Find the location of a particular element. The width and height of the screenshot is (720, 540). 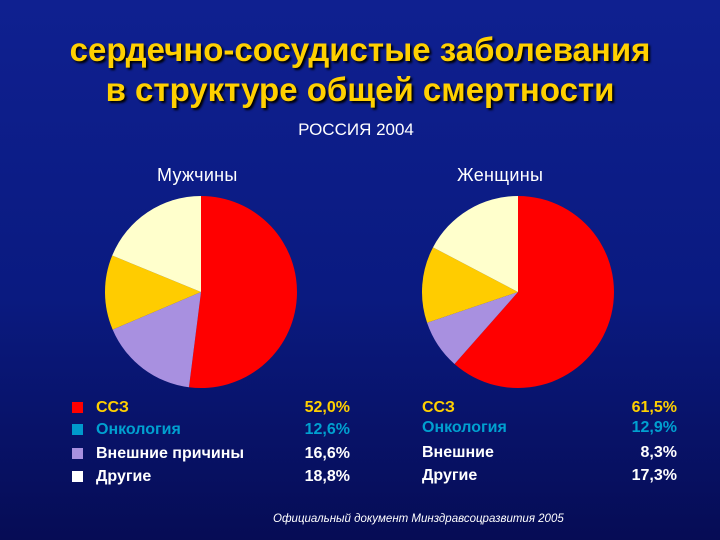

subtitle-text: РОССИЯ 2004 is located at coordinates (356, 129).